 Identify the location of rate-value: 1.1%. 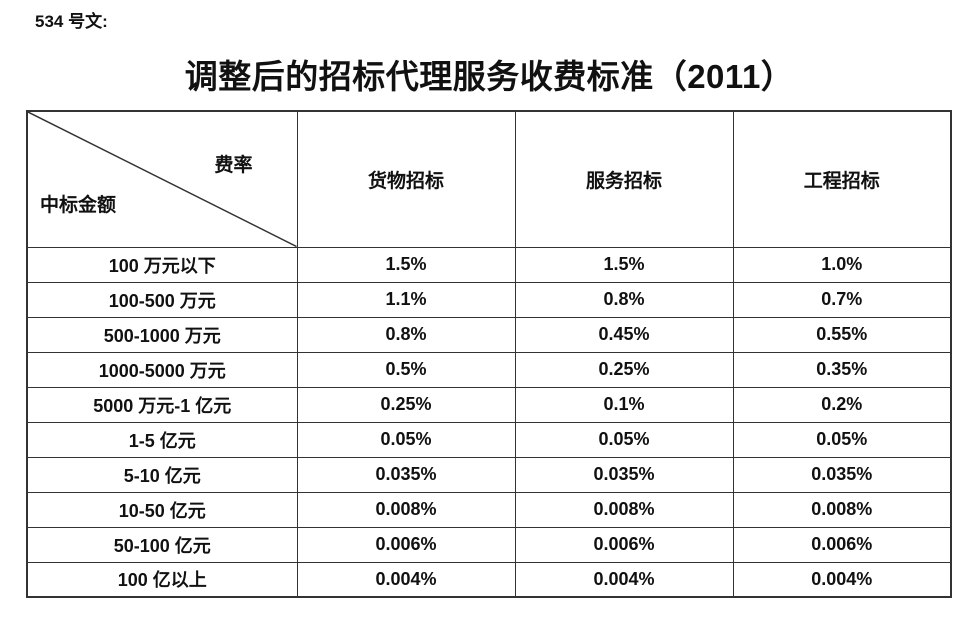
(406, 299).